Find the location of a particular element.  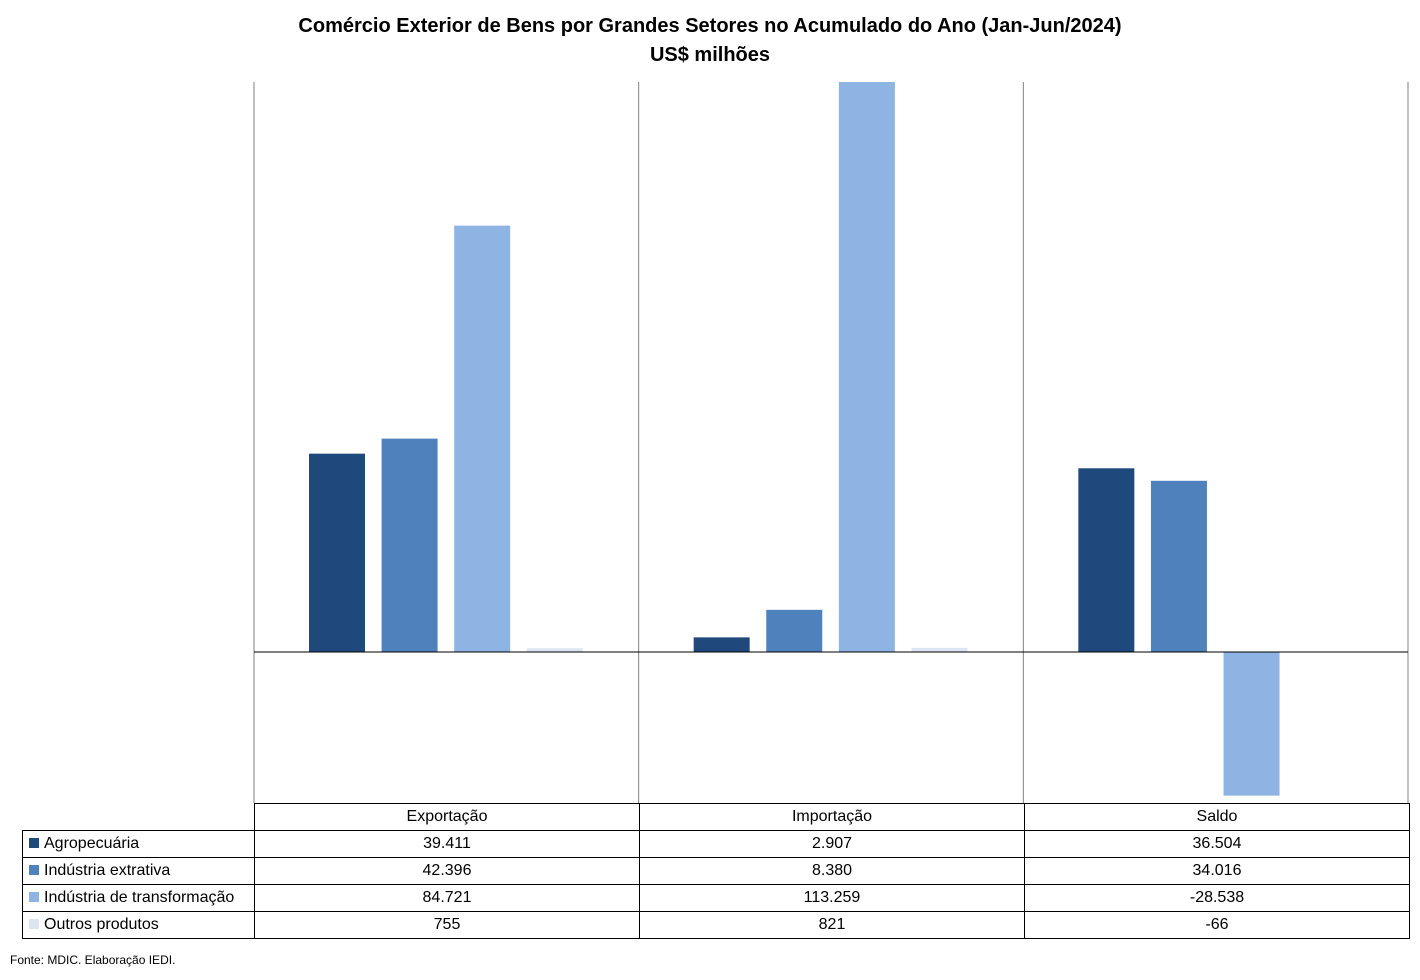

data-table-row: Indústria extrativa 42.396 8.380 34.016 is located at coordinates (716, 871).